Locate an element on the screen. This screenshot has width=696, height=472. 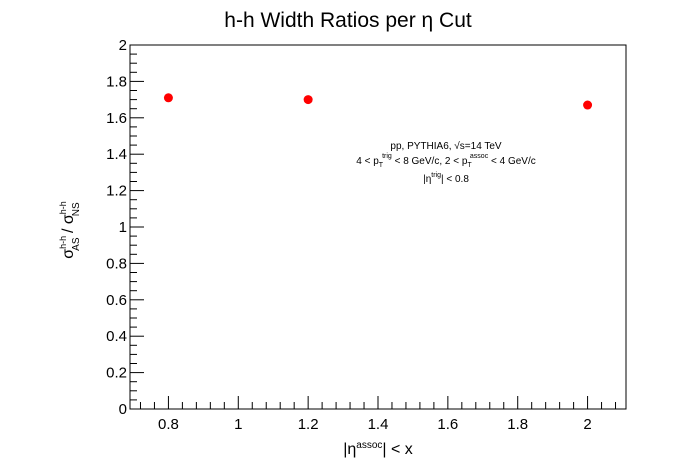
annotation-line1: pp, PYTHIA6, √s=14 TeV is located at coordinates (446, 146).